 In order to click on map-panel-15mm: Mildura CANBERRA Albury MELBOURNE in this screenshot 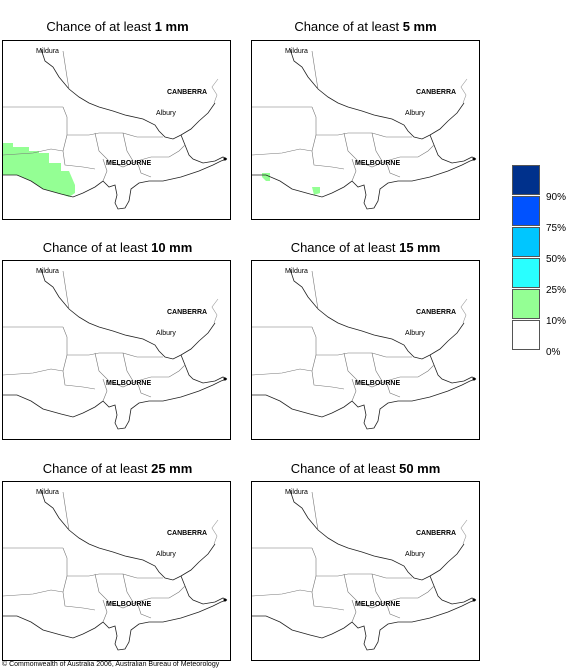, I will do `click(365, 350)`.